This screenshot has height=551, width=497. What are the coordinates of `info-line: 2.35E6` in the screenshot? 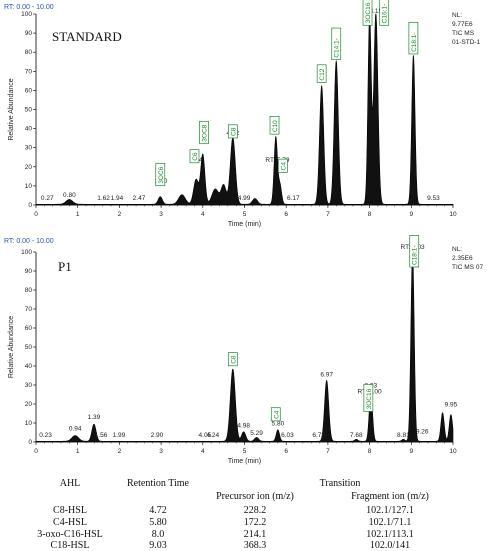 It's located at (462, 258).